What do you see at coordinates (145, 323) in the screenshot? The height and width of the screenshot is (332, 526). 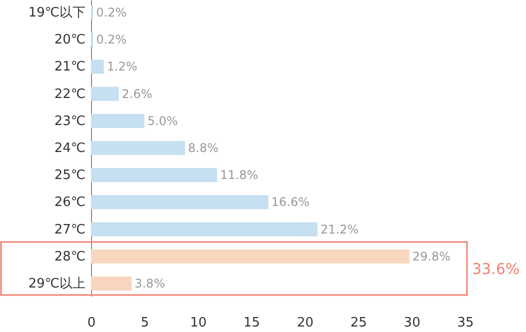 I see `x-tick-label: 5` at bounding box center [145, 323].